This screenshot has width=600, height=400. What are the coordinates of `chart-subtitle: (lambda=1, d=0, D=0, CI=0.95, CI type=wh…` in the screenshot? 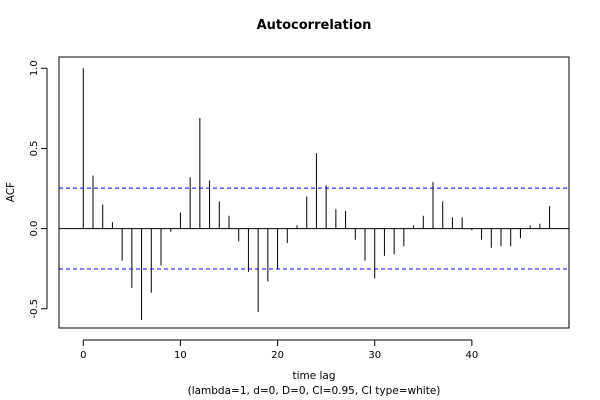 It's located at (314, 391).